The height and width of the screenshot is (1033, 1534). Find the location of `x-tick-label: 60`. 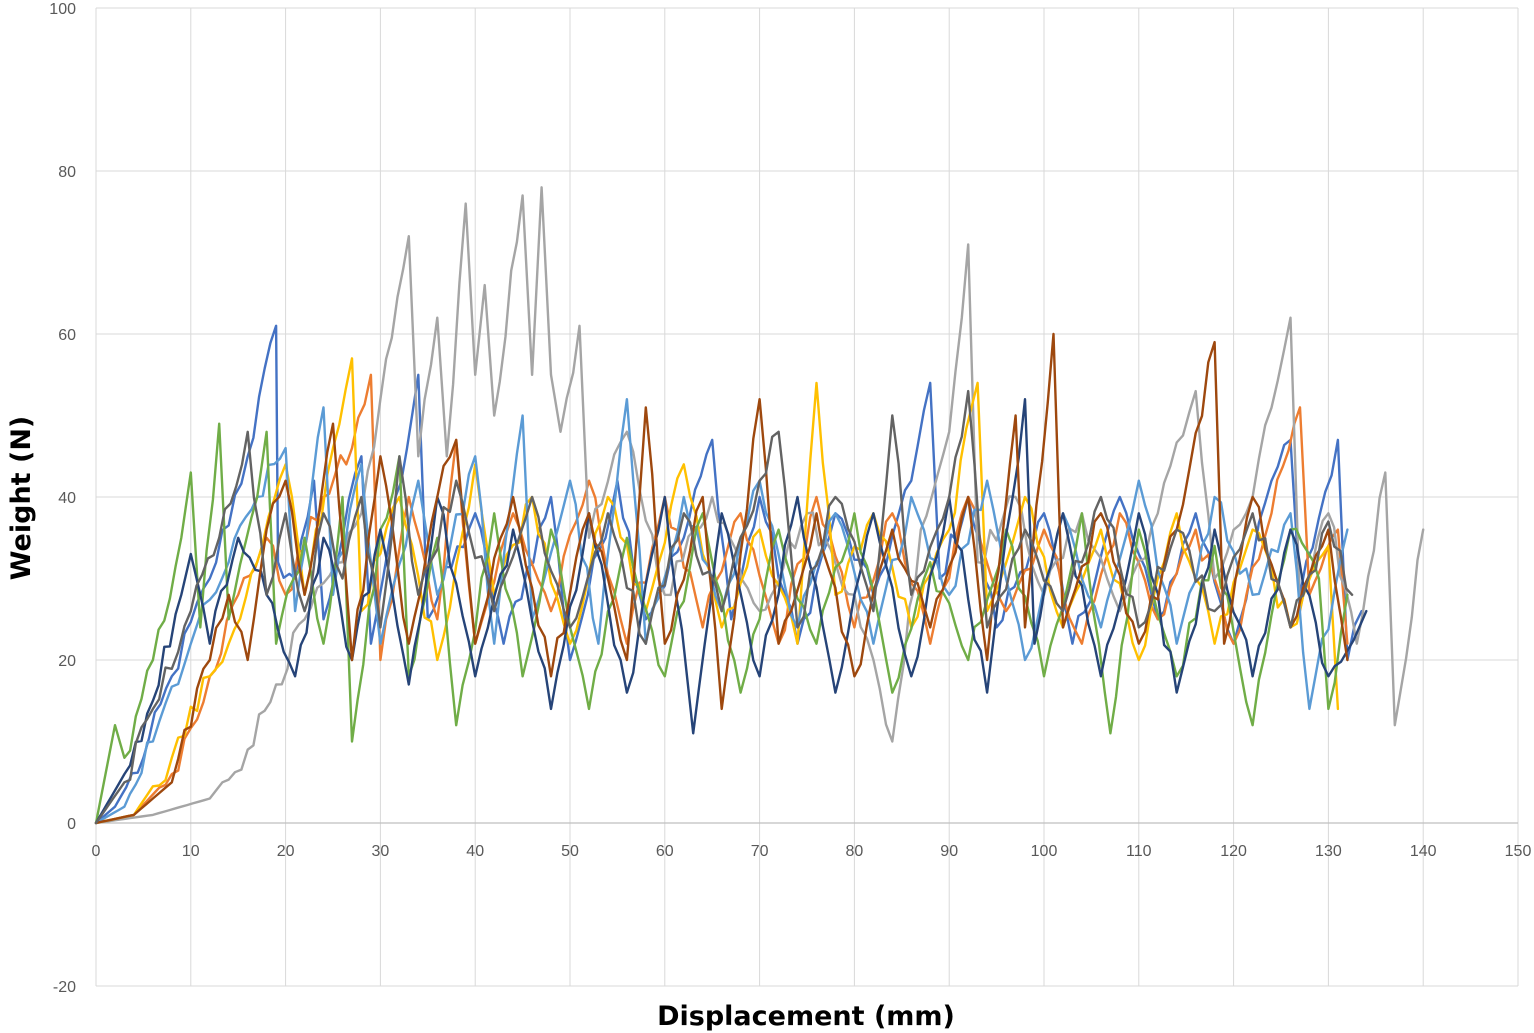

x-tick-label: 60 is located at coordinates (665, 851).